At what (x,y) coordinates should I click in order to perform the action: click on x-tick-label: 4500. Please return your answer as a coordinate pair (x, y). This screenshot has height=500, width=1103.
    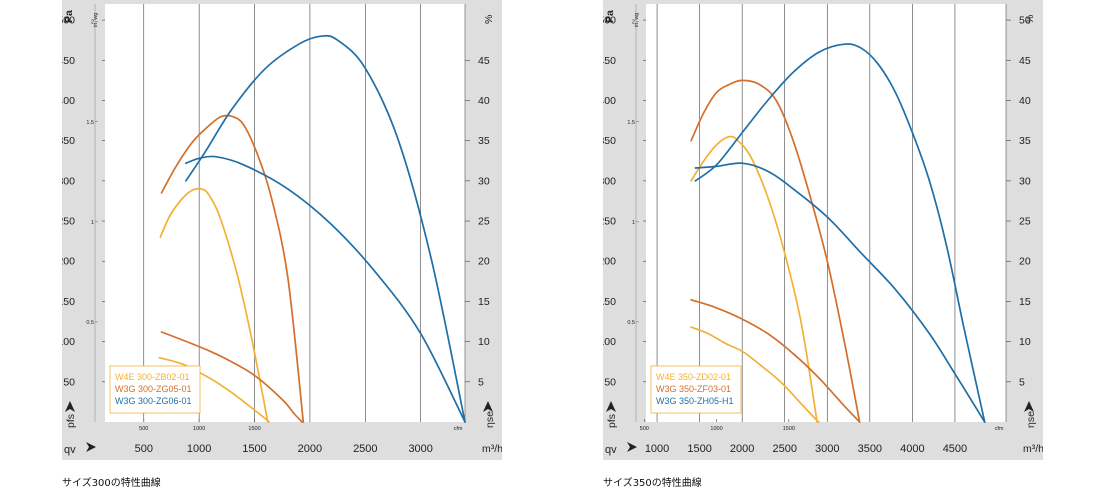
    Looking at the image, I should click on (955, 449).